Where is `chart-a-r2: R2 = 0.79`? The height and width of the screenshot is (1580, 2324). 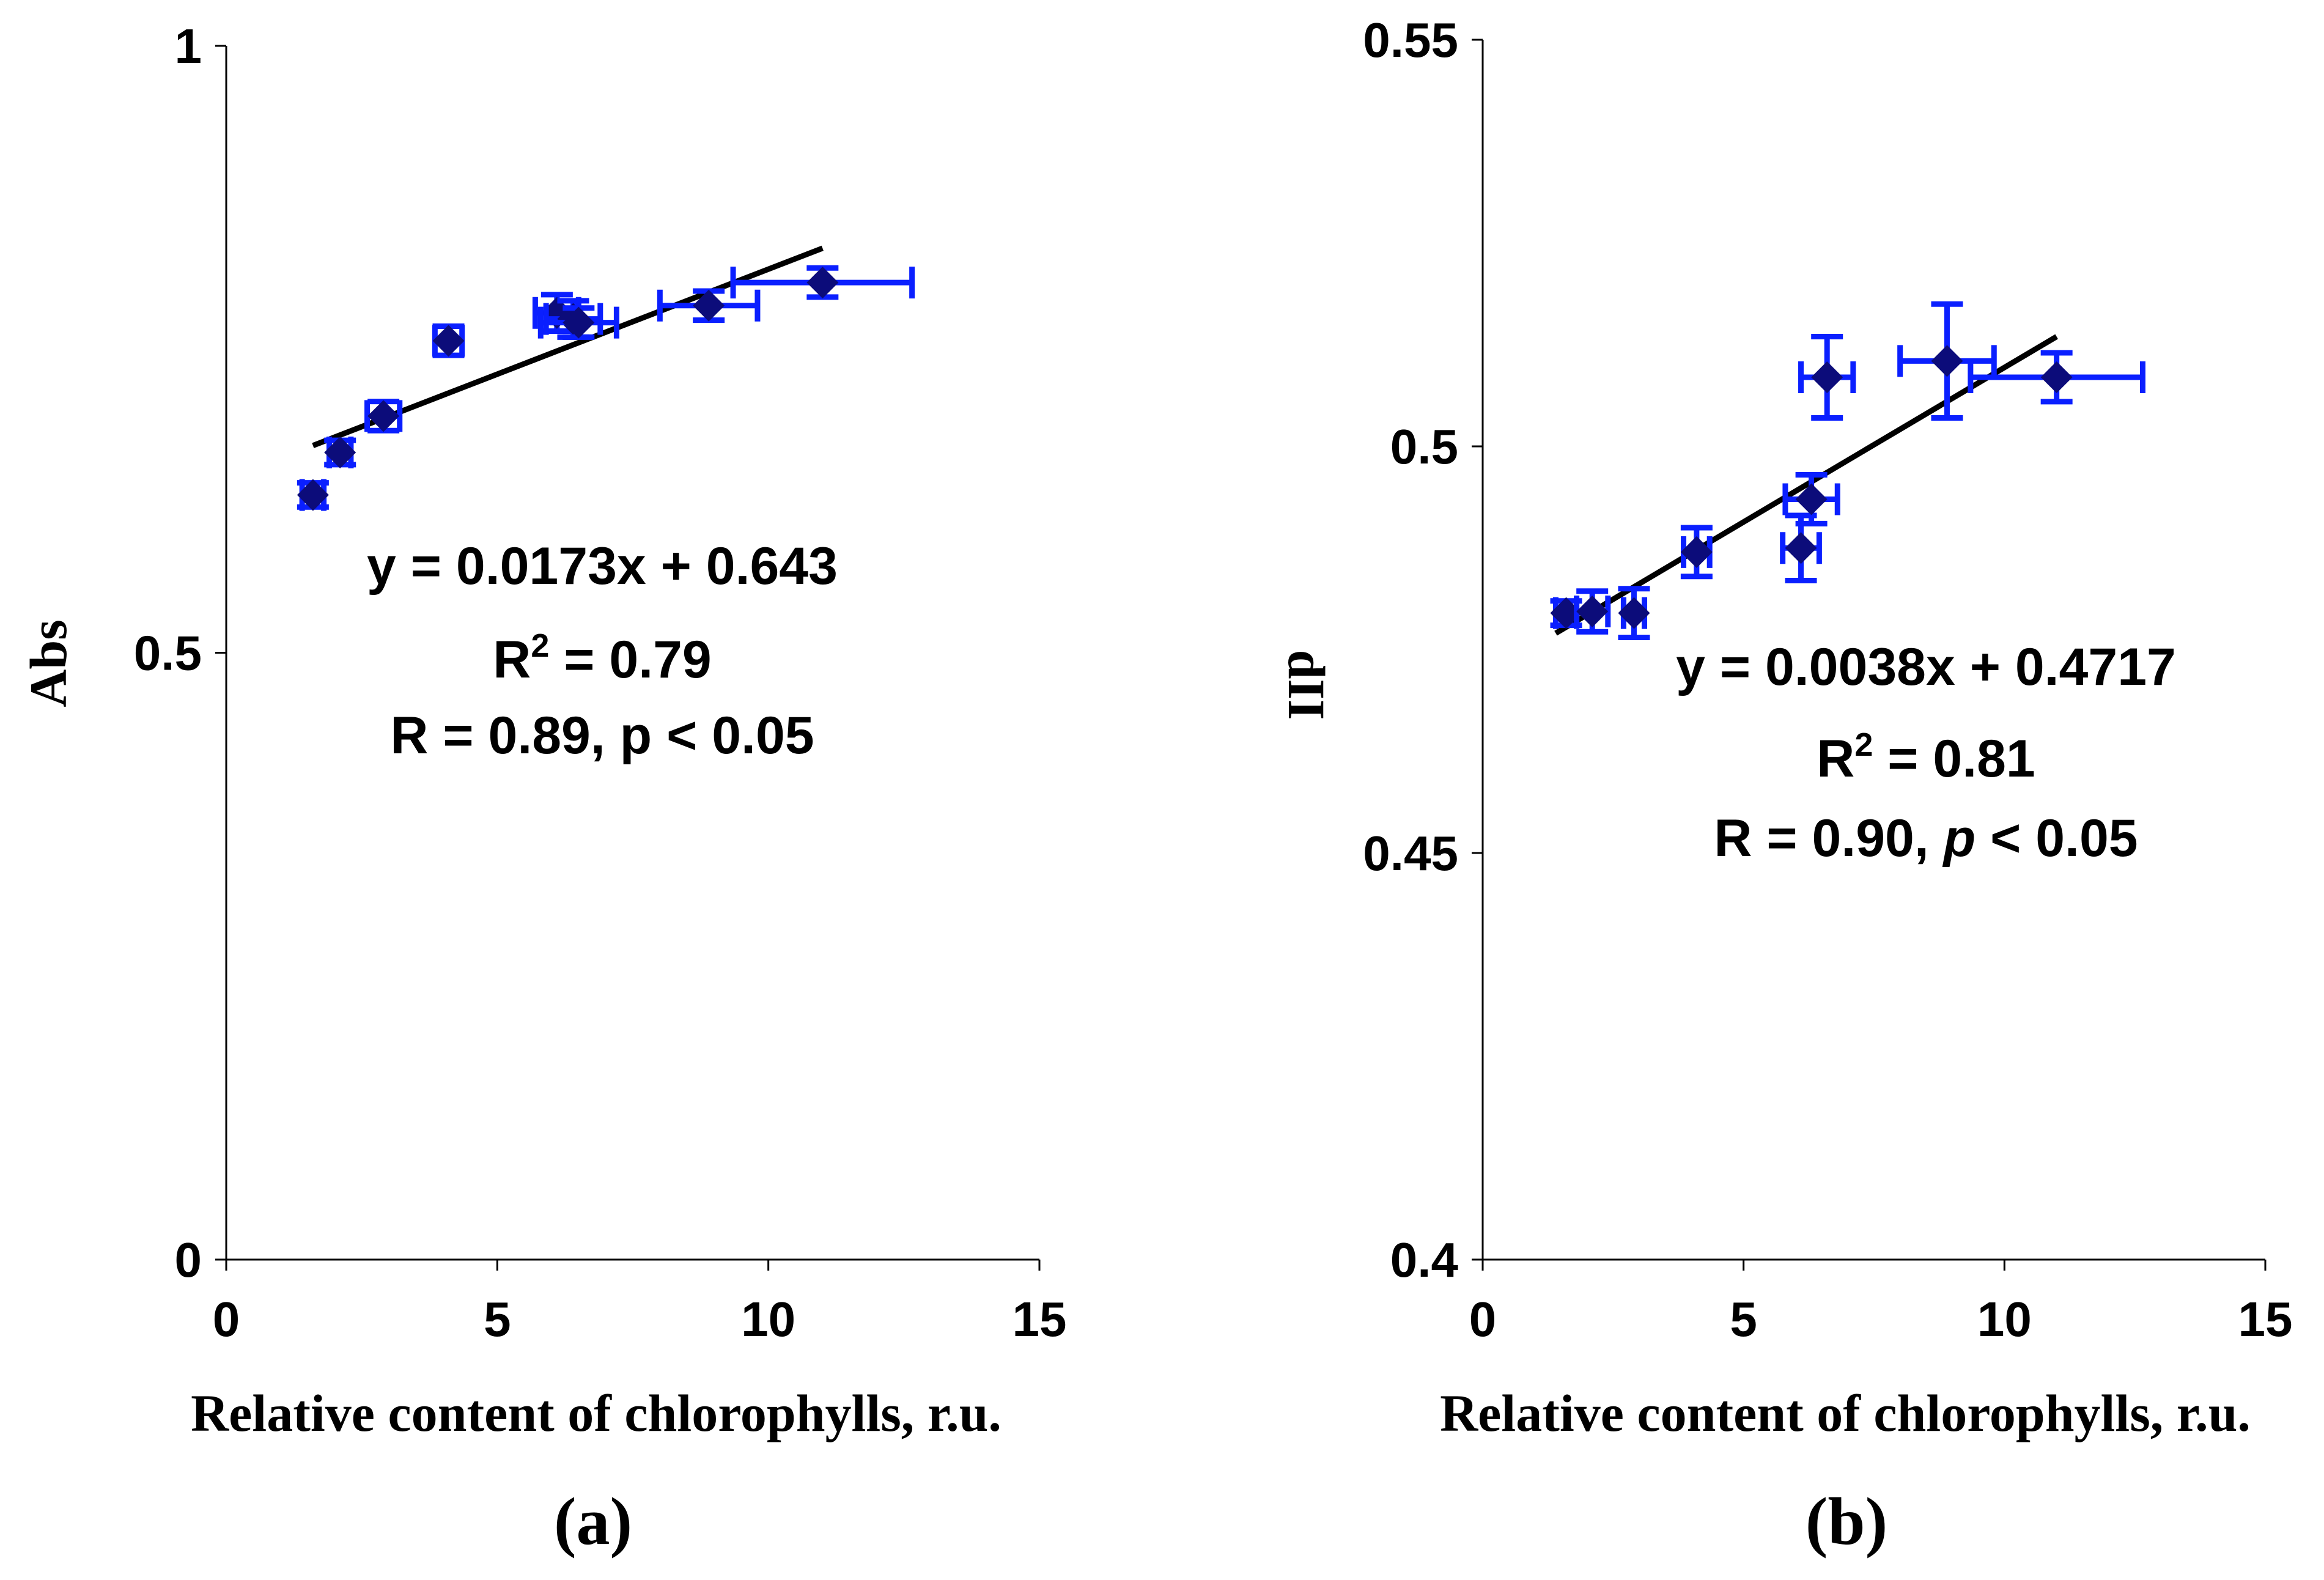 chart-a-r2: R2 = 0.79 is located at coordinates (602, 658).